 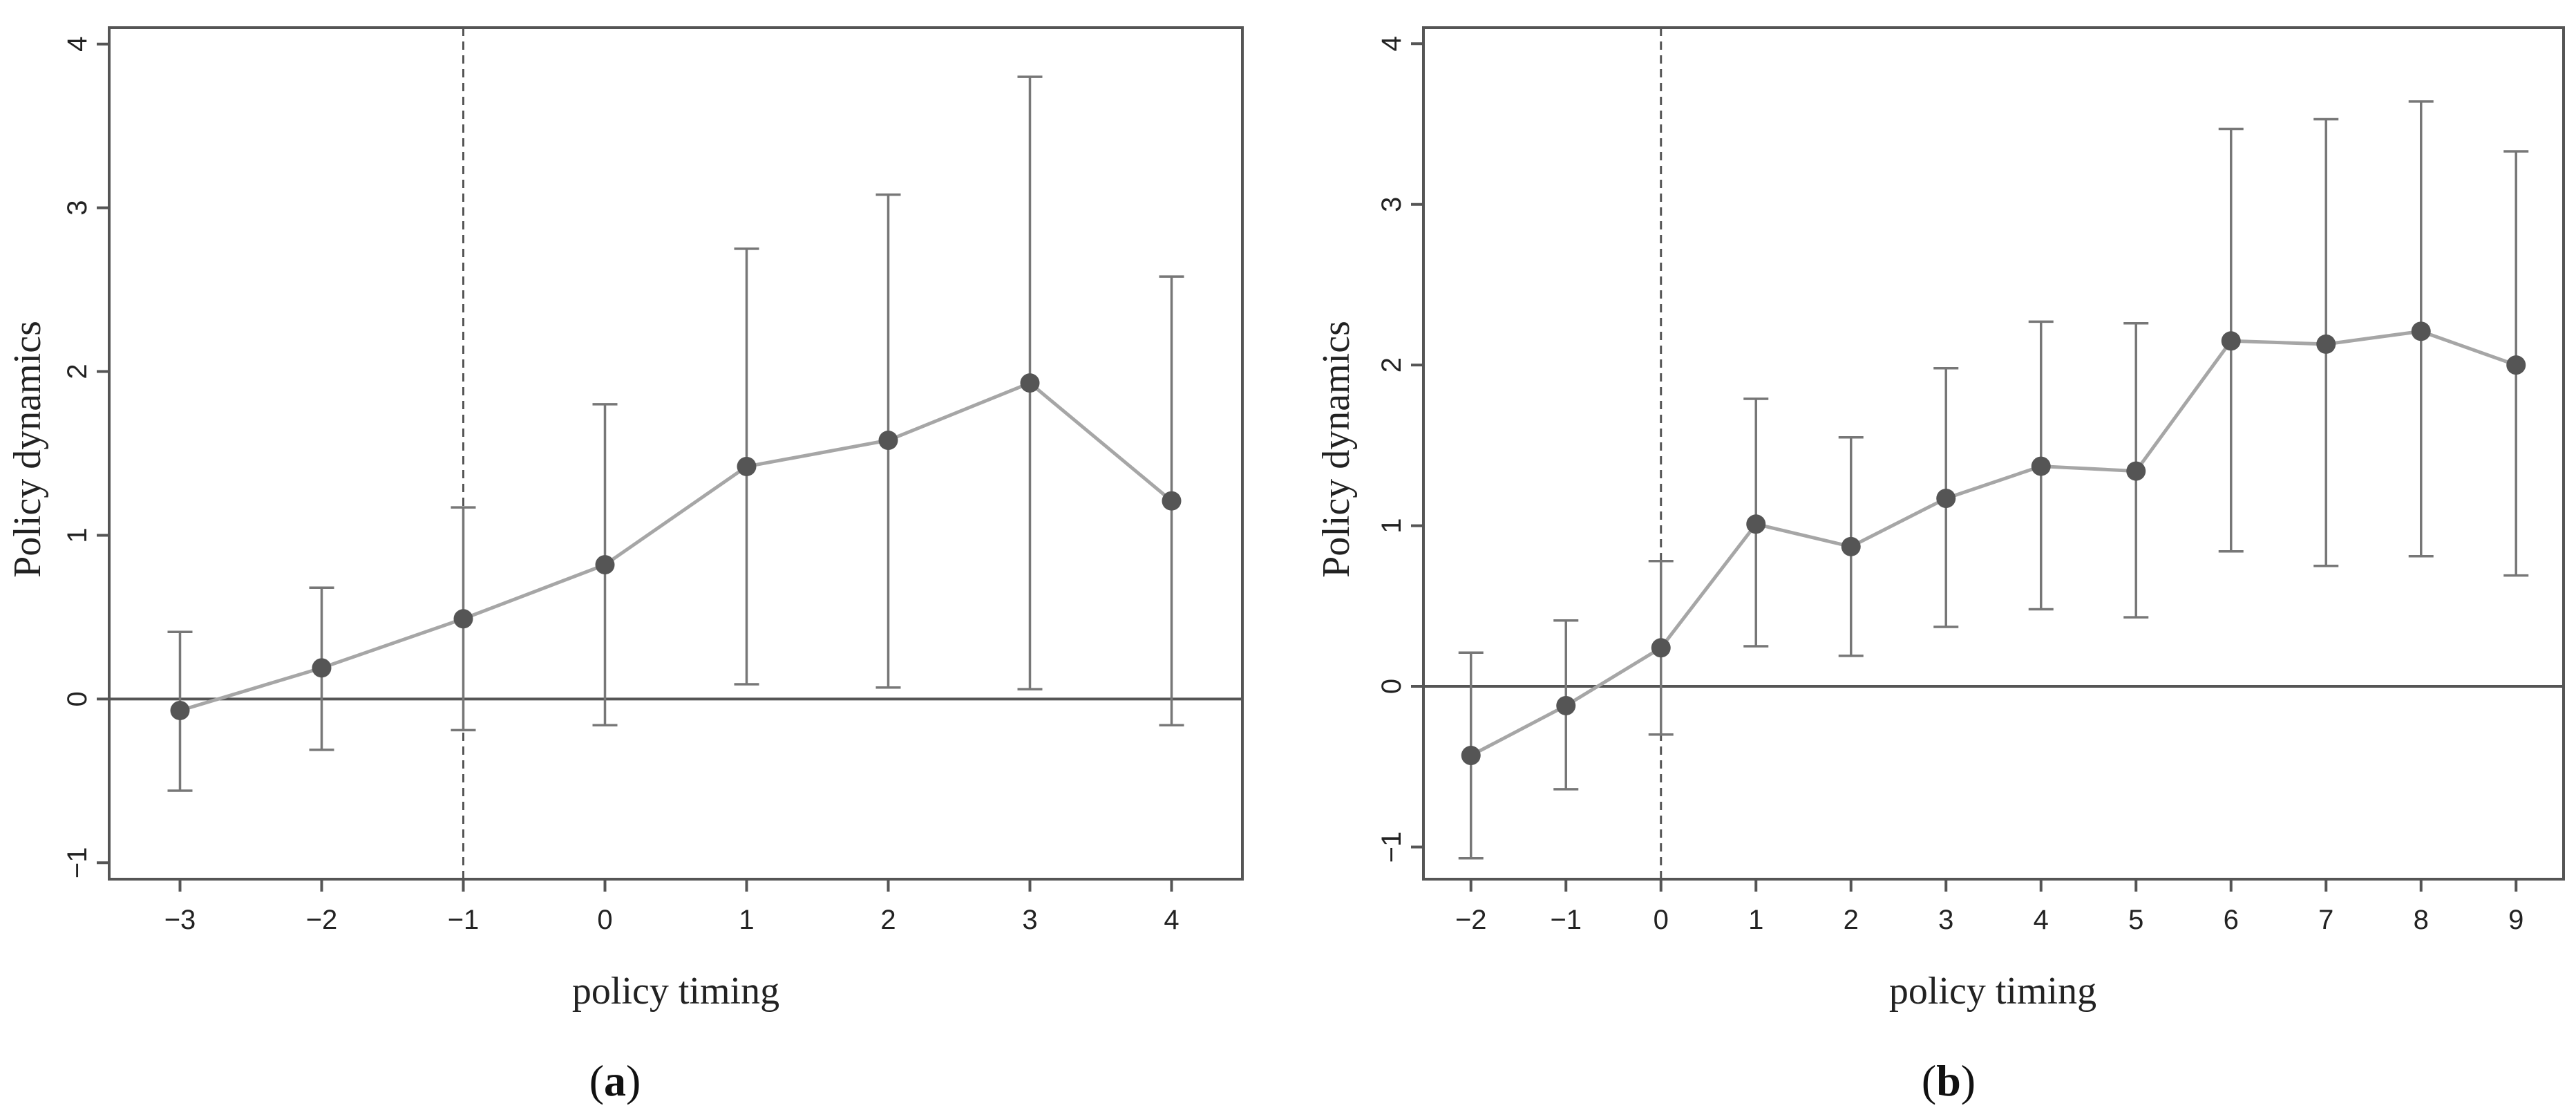 I want to click on x-tick-label: 6, so click(x=2231, y=920).